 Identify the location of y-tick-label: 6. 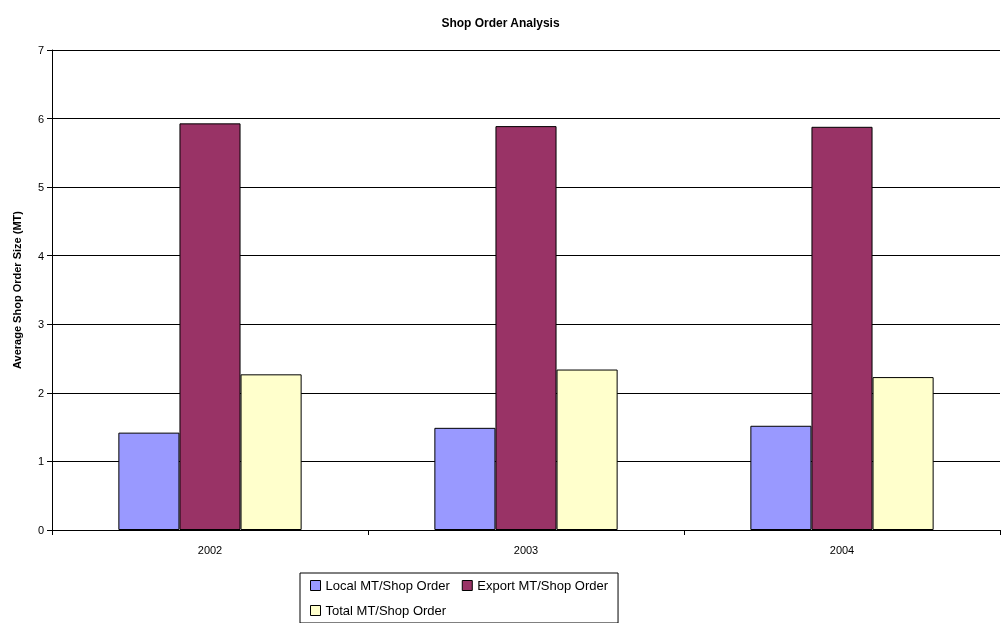
(40, 118).